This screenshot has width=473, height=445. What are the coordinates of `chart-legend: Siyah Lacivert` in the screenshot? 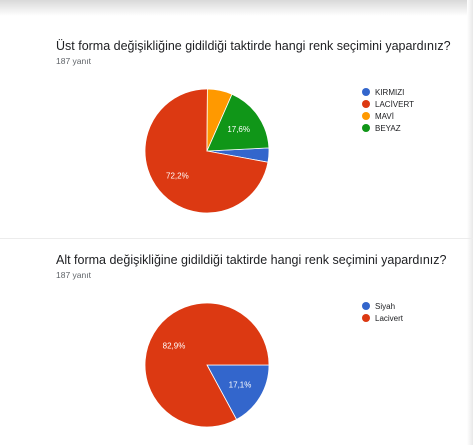 It's located at (382, 312).